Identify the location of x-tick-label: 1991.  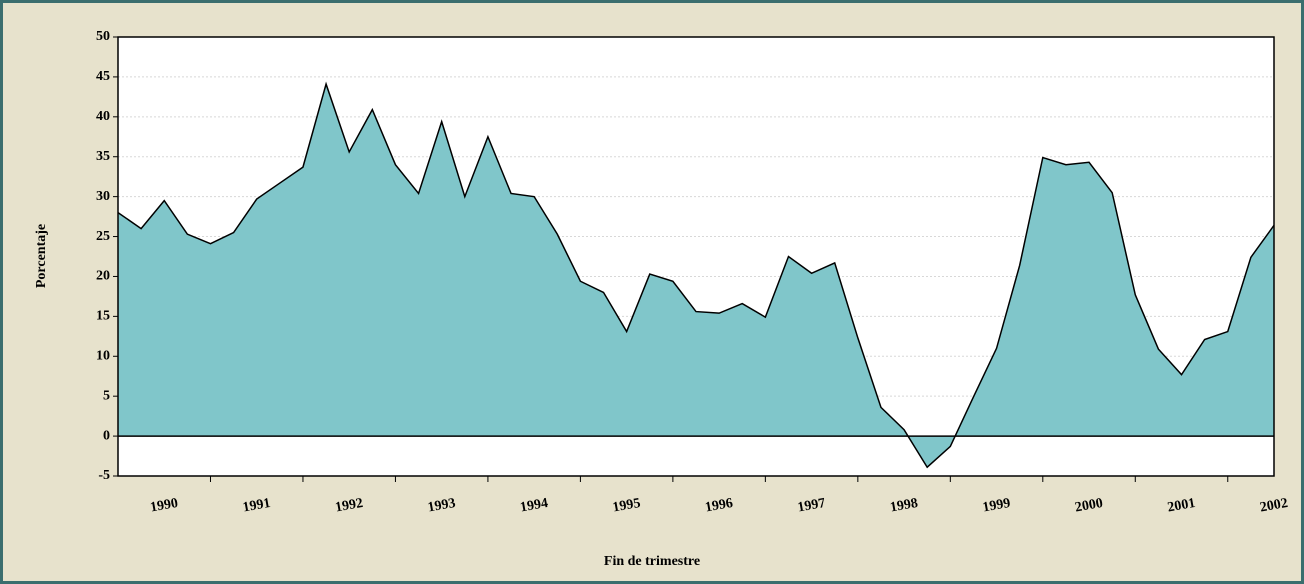
(257, 506).